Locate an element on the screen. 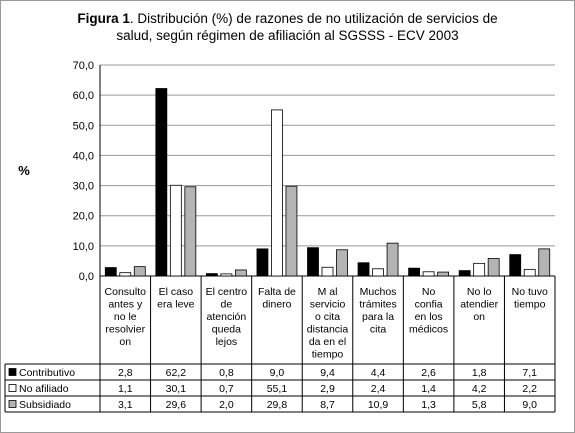  y-tick-label: 0,0 is located at coordinates (86, 277).